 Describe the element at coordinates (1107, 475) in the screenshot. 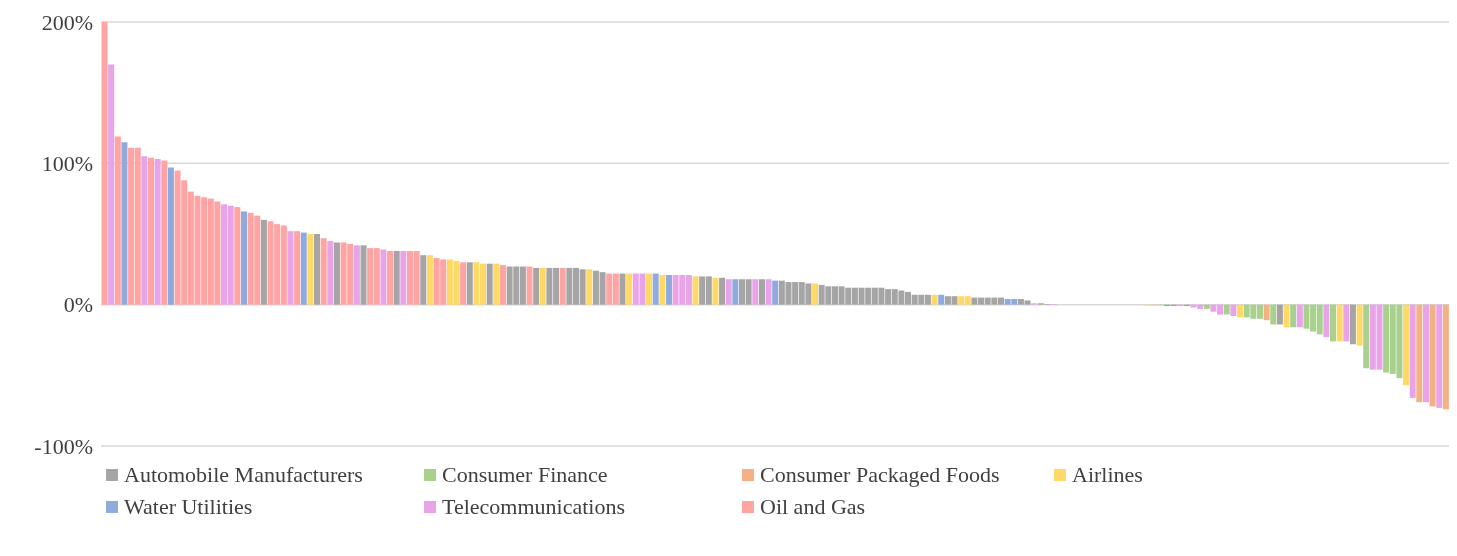

I see `legend-label: Airlines` at that location.